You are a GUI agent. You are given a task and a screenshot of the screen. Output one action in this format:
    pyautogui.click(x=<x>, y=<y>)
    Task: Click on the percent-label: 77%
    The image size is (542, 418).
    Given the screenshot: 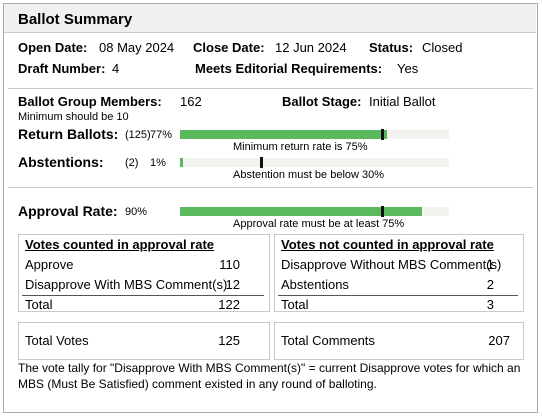 What is the action you would take?
    pyautogui.click(x=161, y=135)
    